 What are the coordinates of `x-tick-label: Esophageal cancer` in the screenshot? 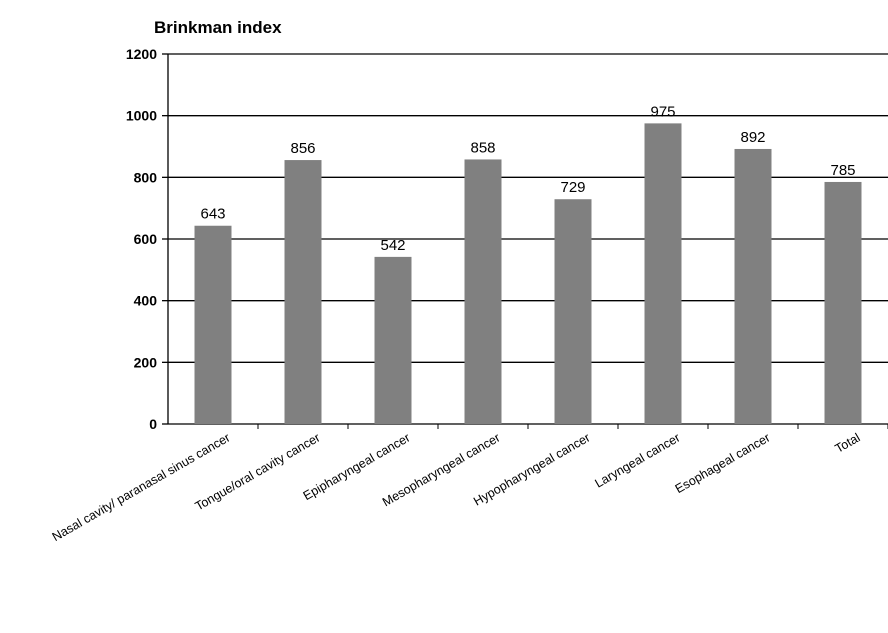 It's located at (723, 463).